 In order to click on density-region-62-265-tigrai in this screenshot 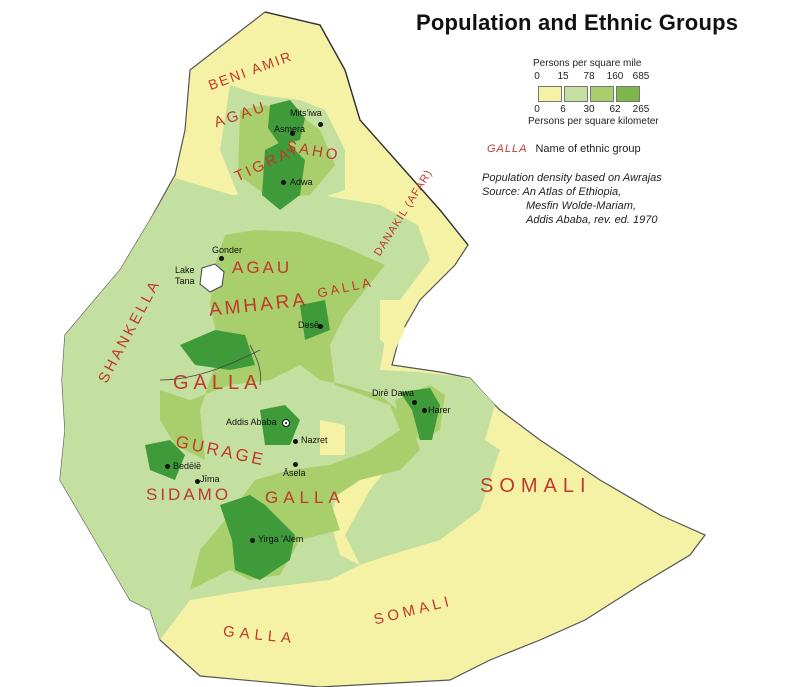, I will do `click(283, 175)`.